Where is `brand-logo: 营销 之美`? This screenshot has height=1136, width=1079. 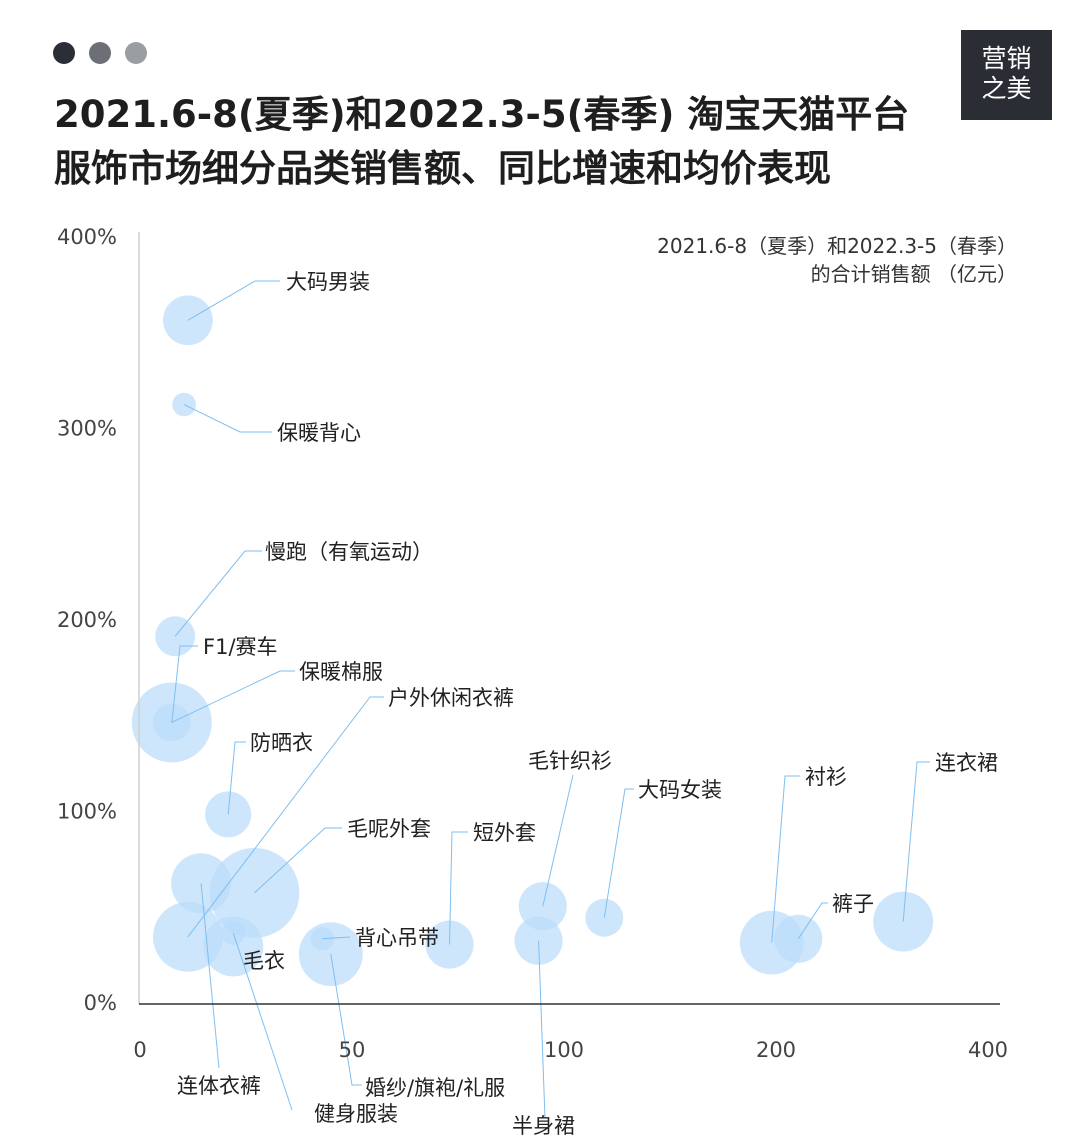
brand-logo: 营销 之美 is located at coordinates (1006, 75).